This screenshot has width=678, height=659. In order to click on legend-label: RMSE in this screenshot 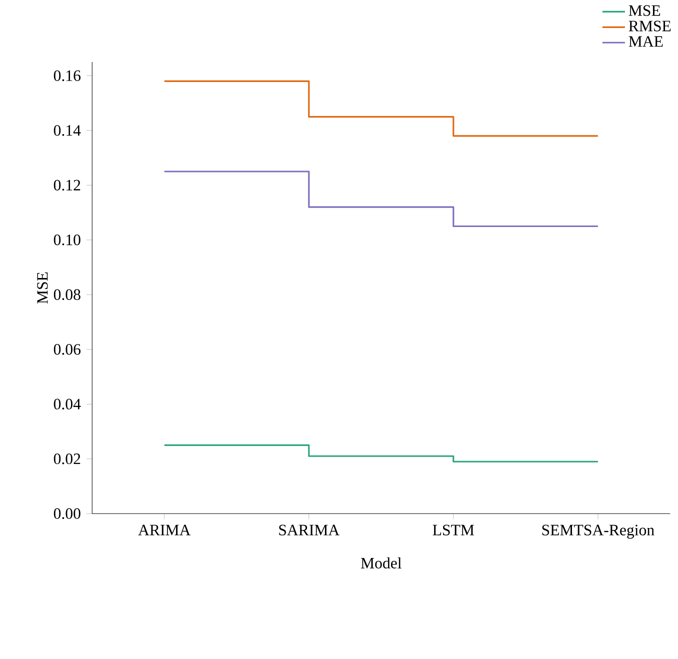, I will do `click(649, 26)`.